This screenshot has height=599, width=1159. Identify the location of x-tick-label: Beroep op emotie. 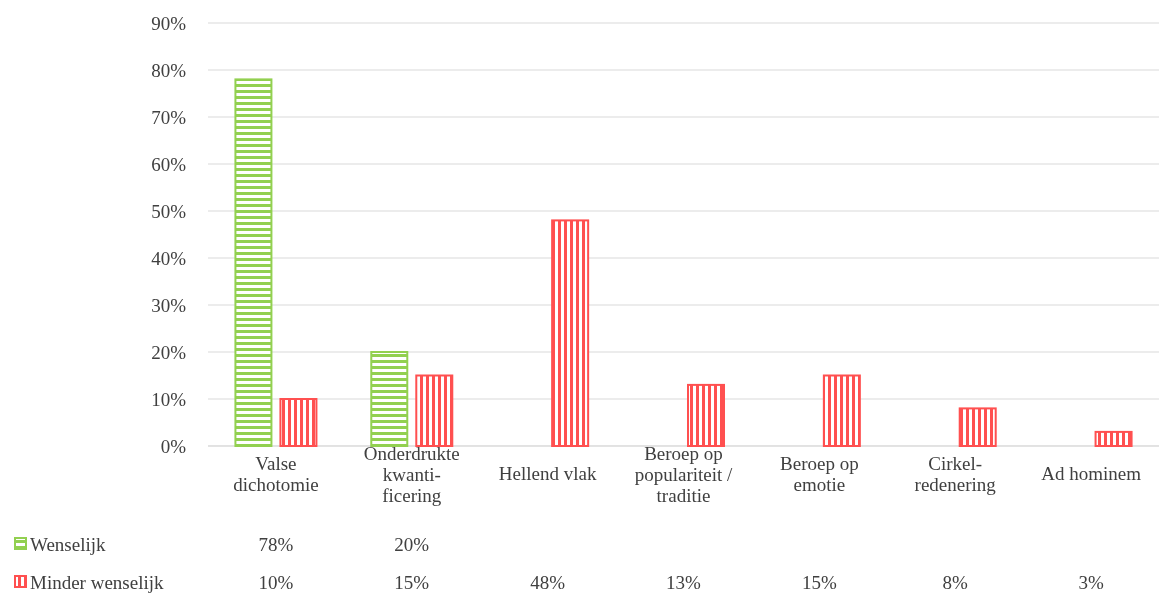
(819, 474).